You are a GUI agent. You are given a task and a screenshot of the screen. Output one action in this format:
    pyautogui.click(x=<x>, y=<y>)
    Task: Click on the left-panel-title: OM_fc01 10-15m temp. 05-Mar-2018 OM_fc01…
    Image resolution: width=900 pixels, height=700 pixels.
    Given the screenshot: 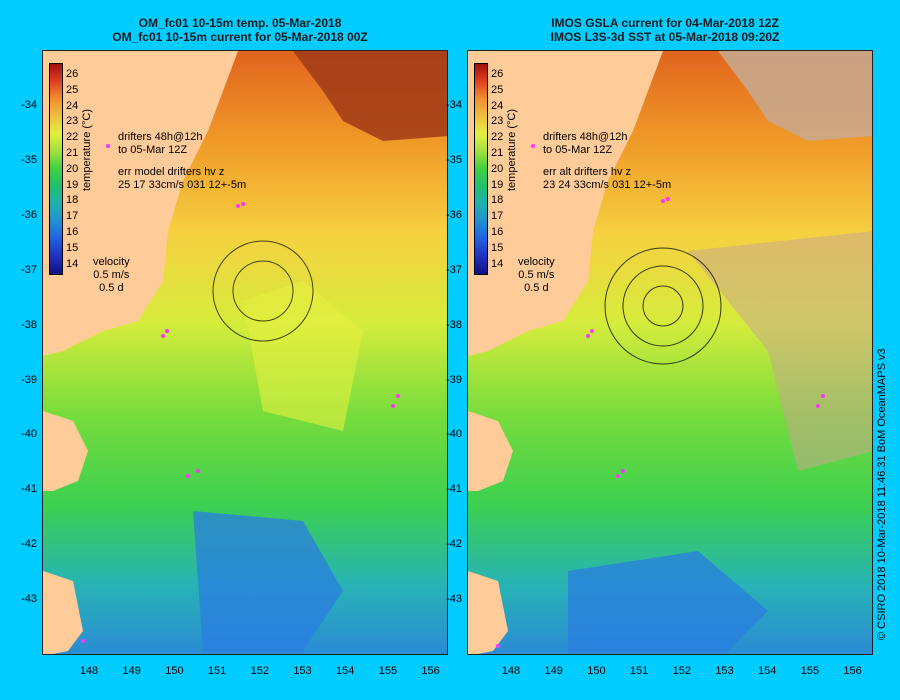 What is the action you would take?
    pyautogui.click(x=240, y=30)
    